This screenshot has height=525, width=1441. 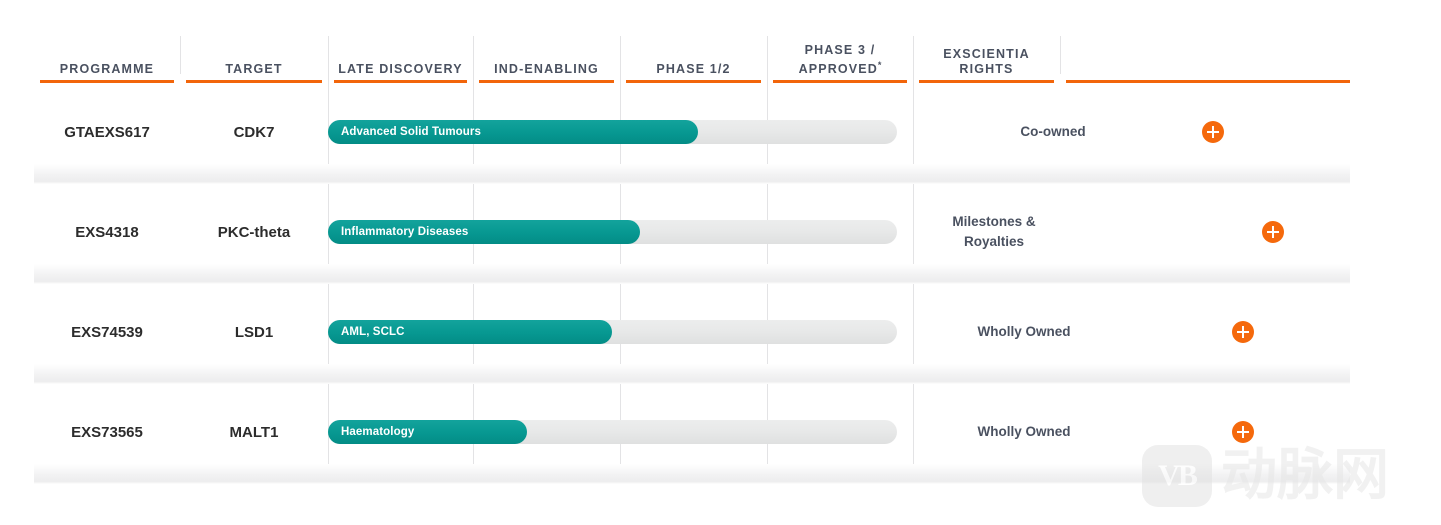 What do you see at coordinates (254, 432) in the screenshot?
I see `cell-target: MALT1` at bounding box center [254, 432].